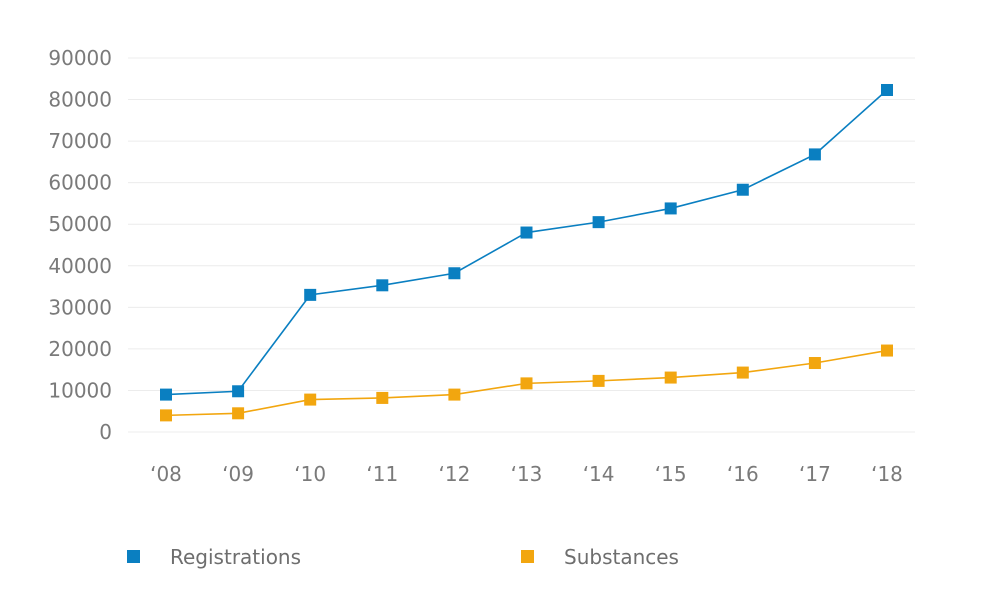  What do you see at coordinates (133, 556) in the screenshot?
I see `legend-swatch-registrations` at bounding box center [133, 556].